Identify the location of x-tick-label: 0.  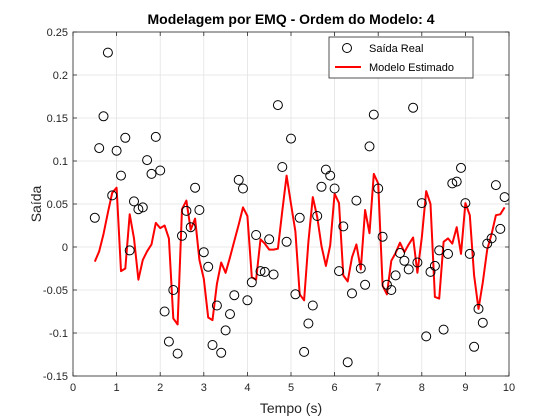
(73, 388).